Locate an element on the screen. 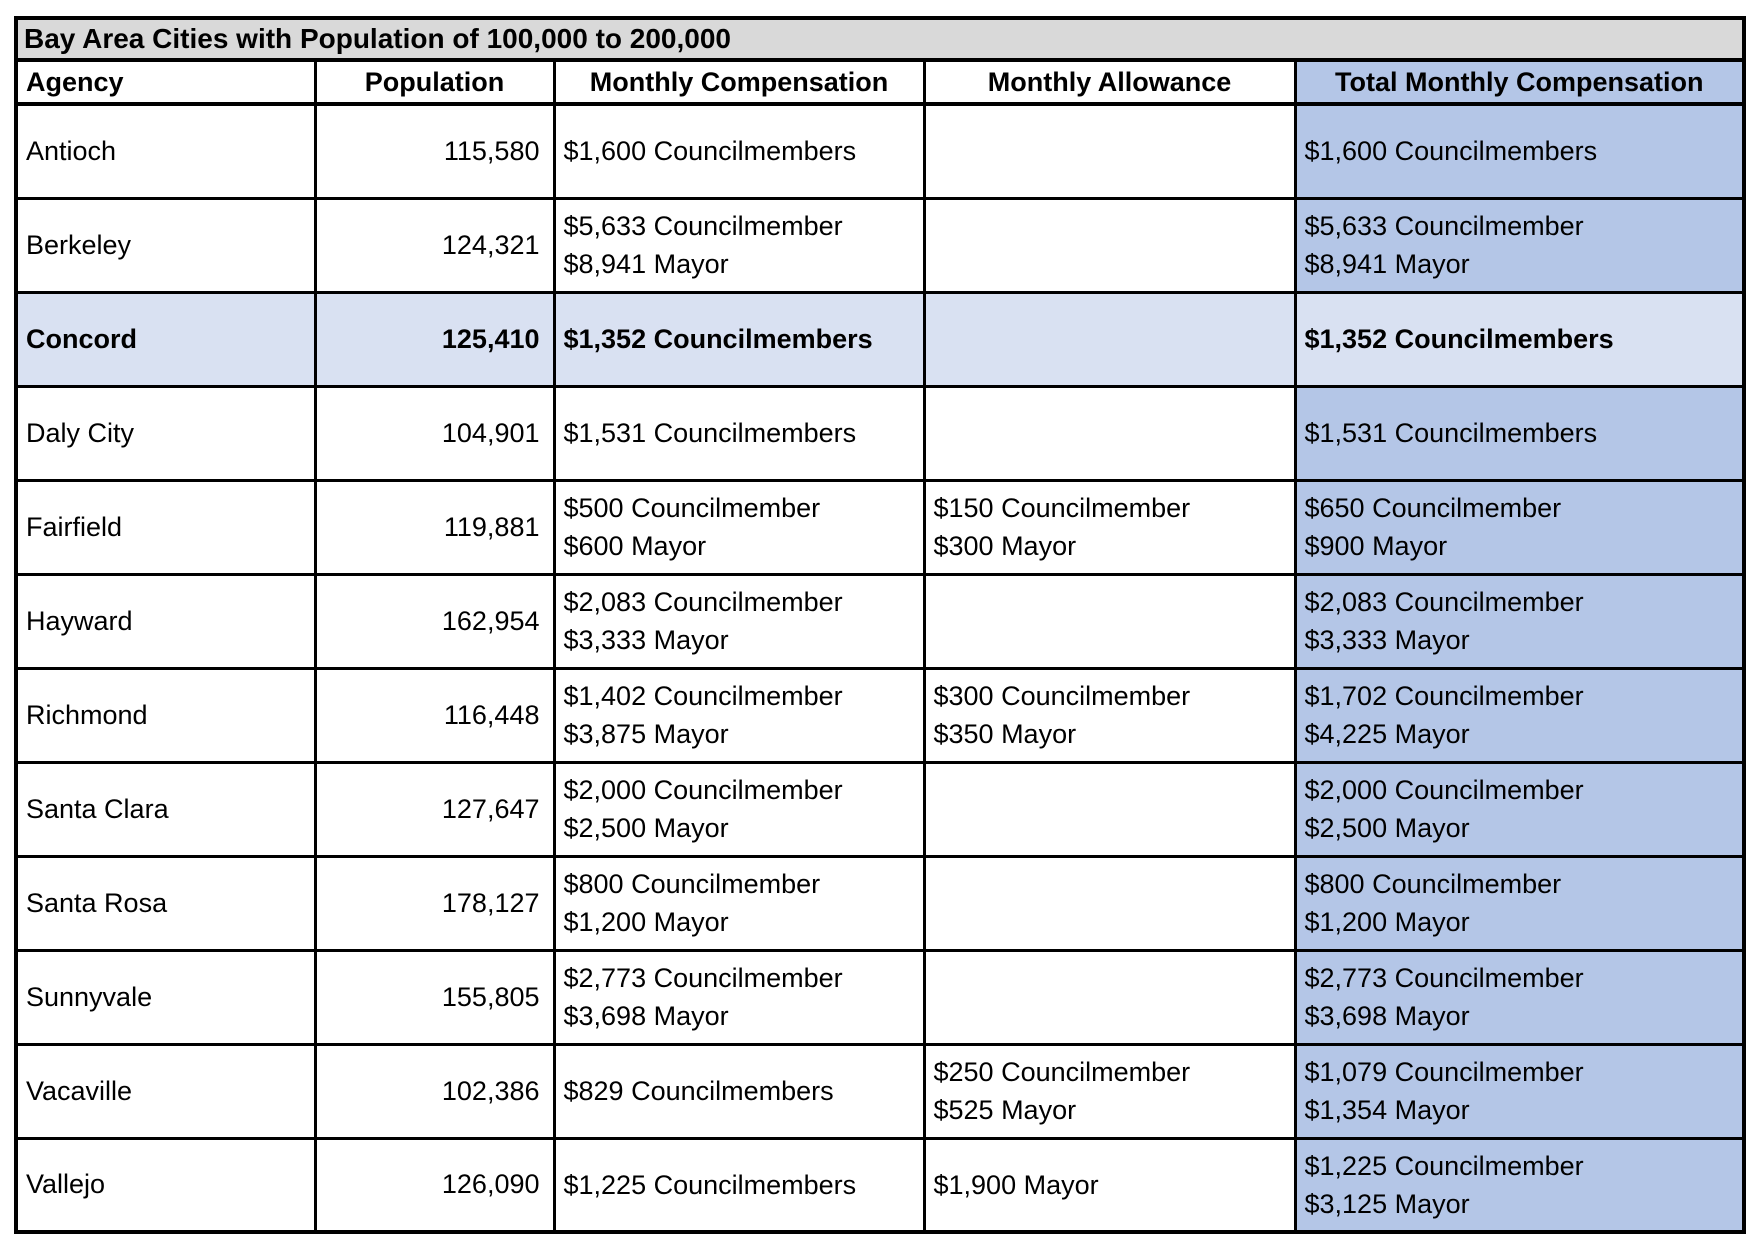  cell-line: $300 Mayor is located at coordinates (1005, 546).